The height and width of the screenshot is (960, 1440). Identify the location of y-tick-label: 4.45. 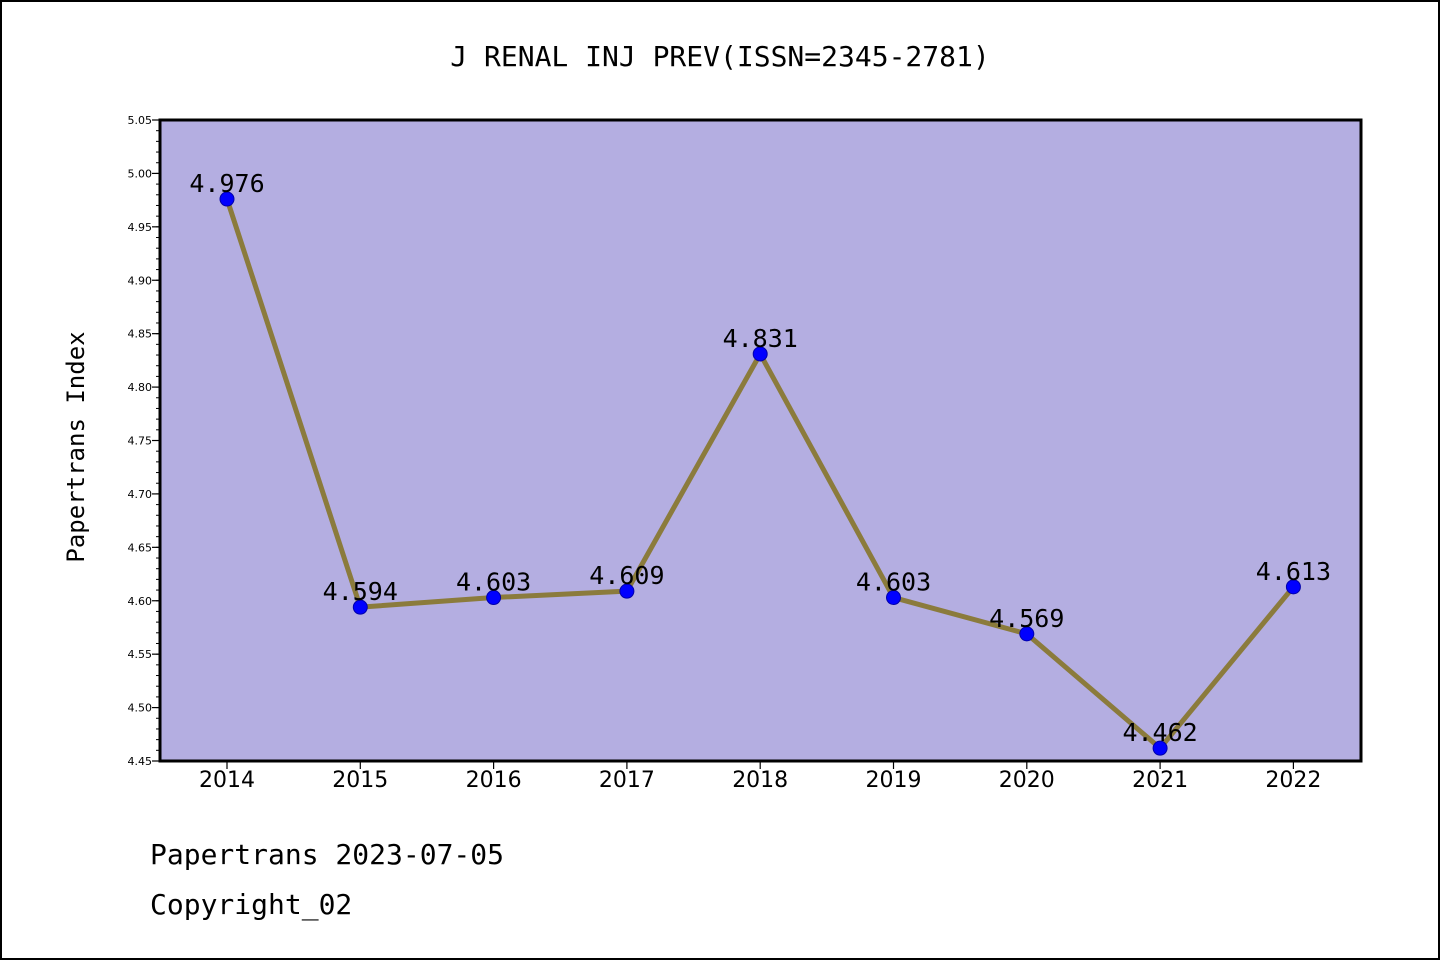
(140, 761).